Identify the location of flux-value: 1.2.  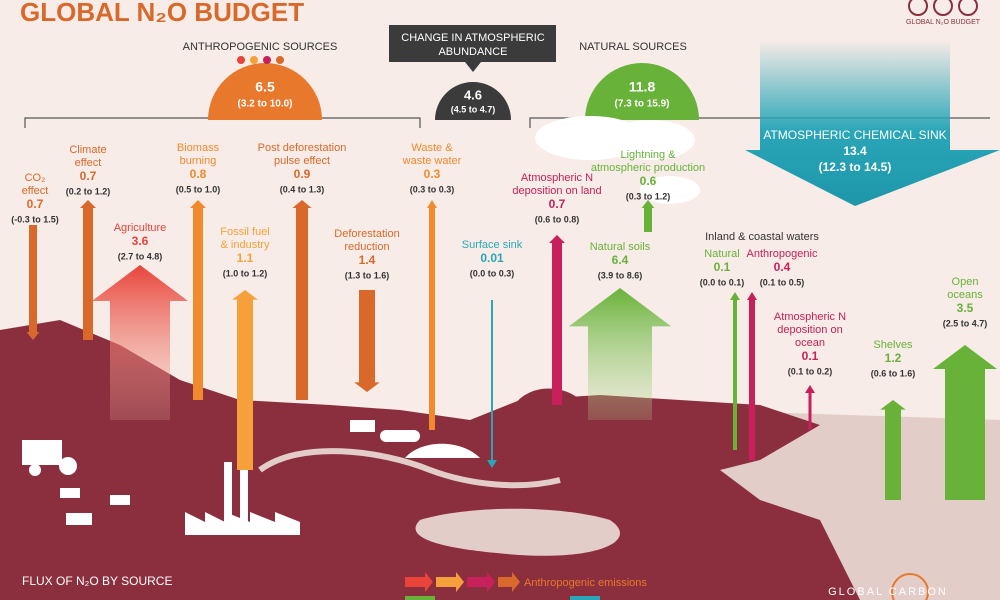
(893, 358).